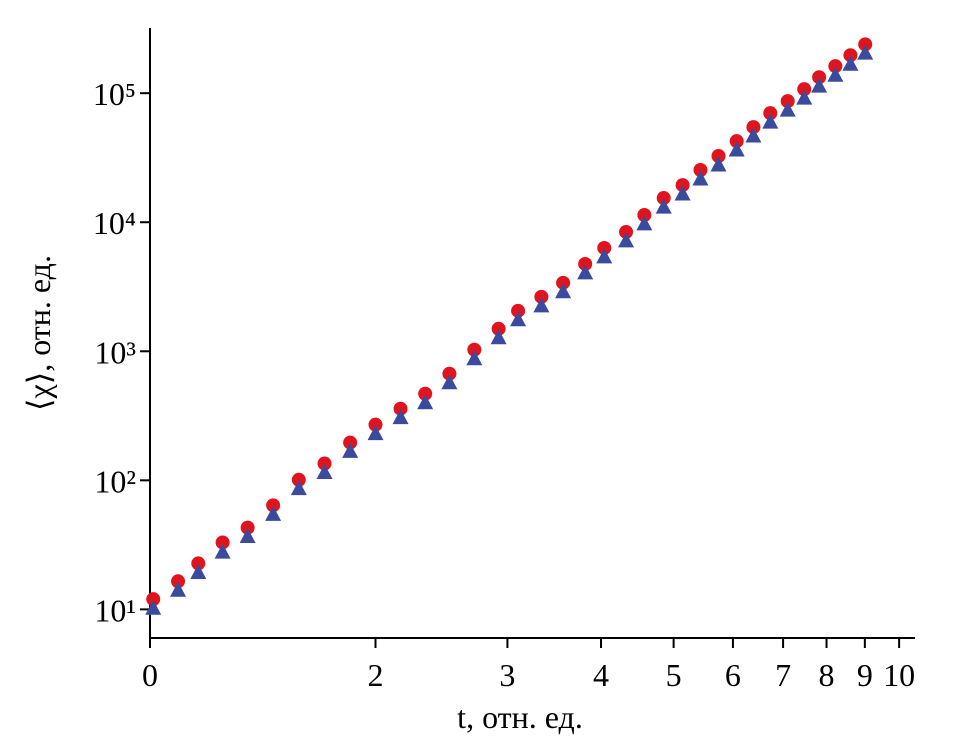 This screenshot has width=972, height=755. What do you see at coordinates (115, 610) in the screenshot?
I see `y-tick-label: 10¹` at bounding box center [115, 610].